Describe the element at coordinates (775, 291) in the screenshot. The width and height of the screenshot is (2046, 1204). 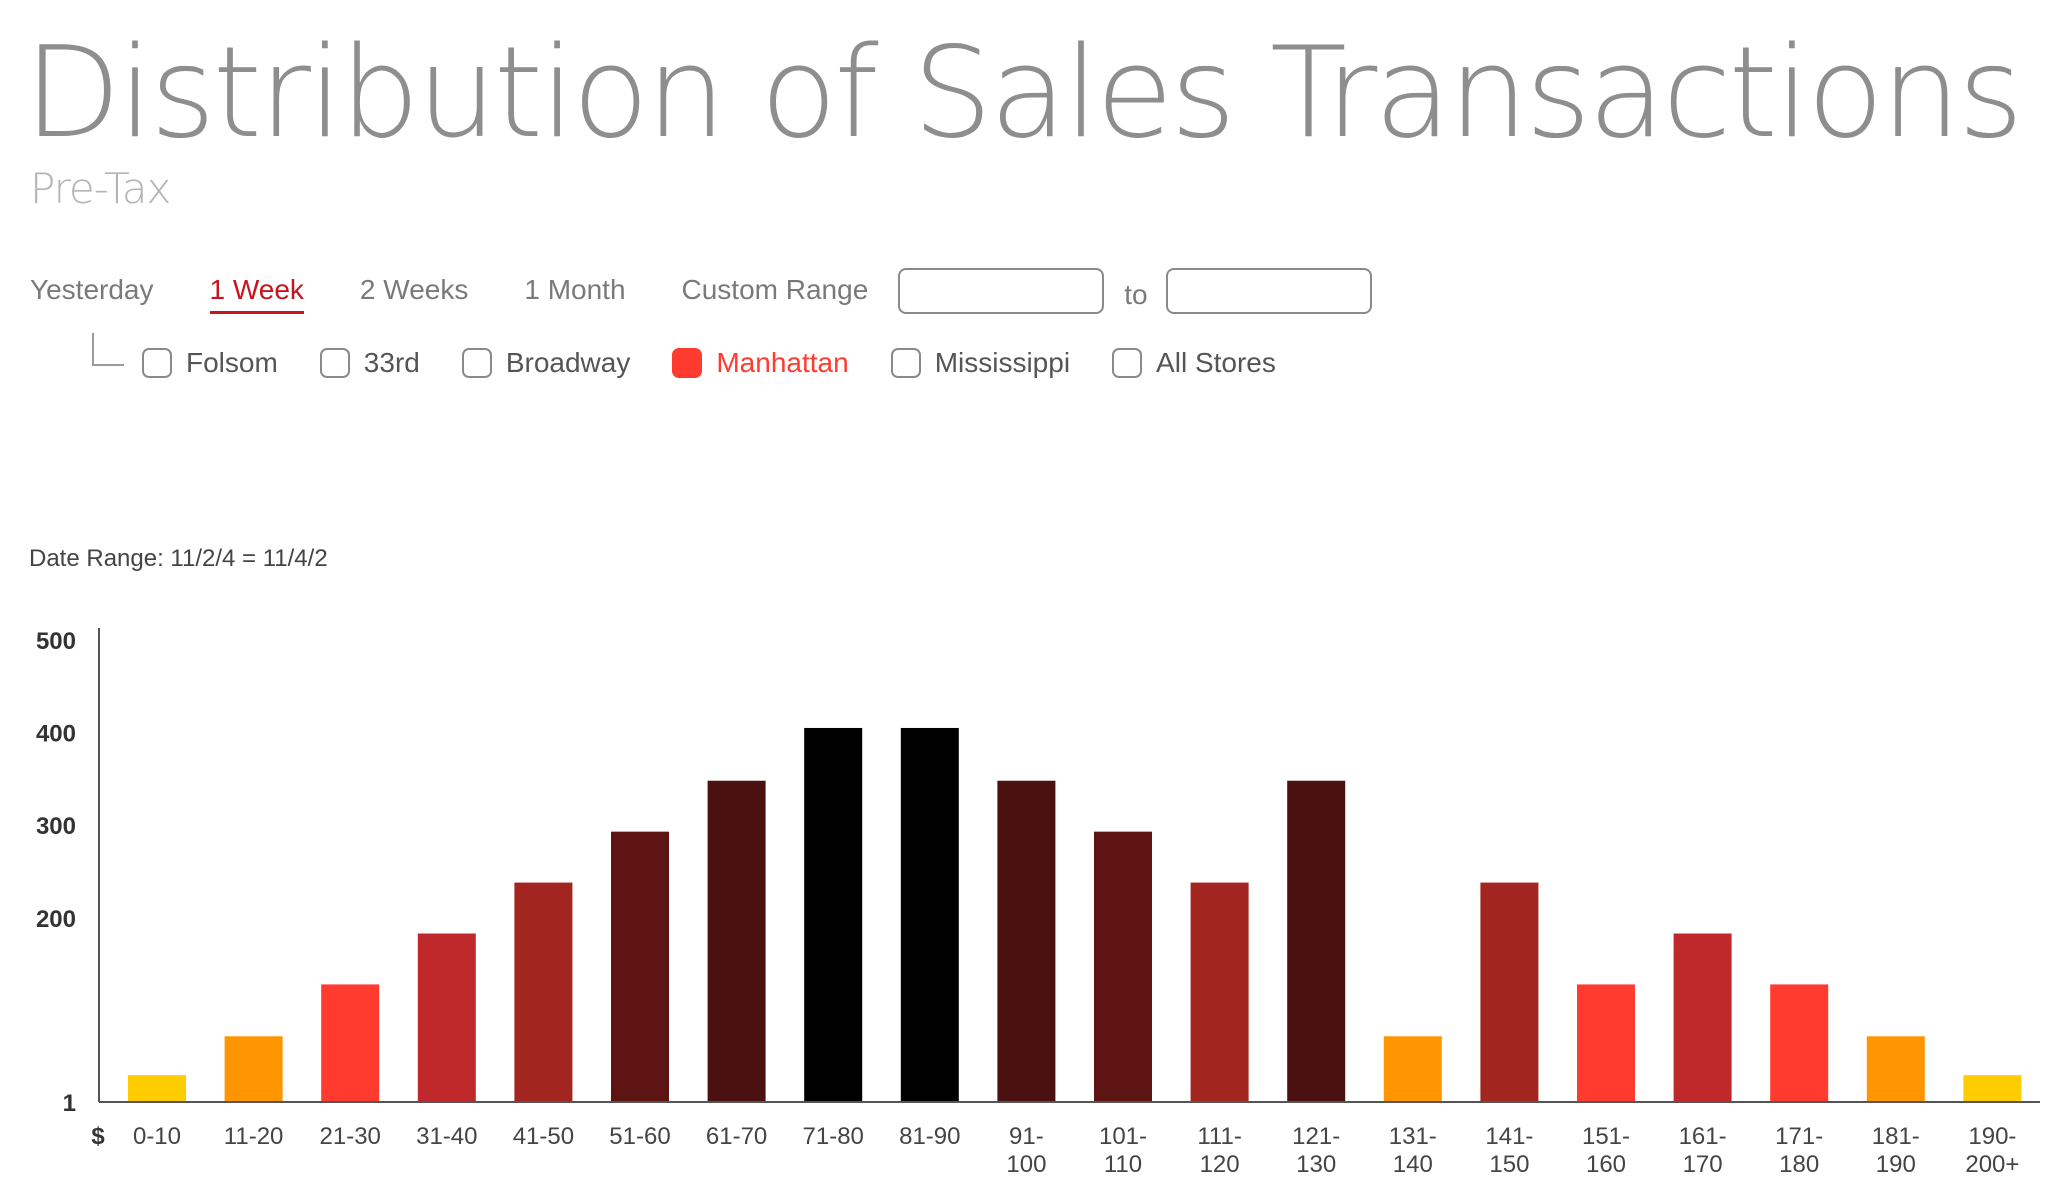
I see `tab-custom-range: Custom Range` at that location.